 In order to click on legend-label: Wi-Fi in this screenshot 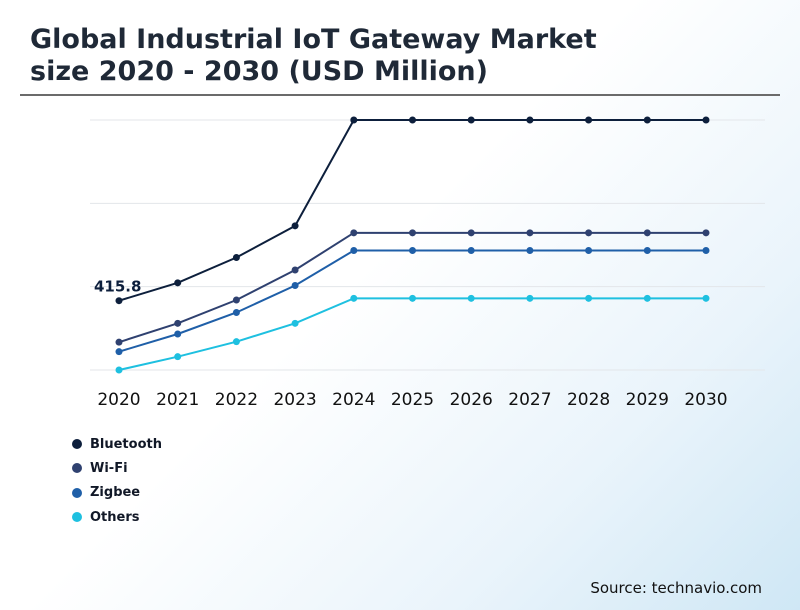, I will do `click(109, 468)`.